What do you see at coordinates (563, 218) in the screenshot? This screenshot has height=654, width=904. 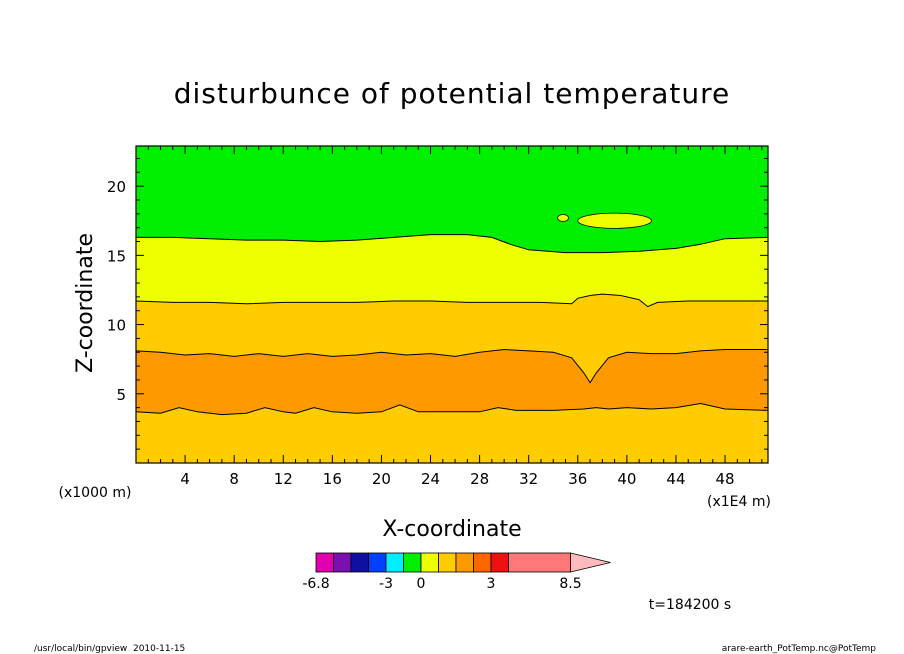 I see `small-island` at bounding box center [563, 218].